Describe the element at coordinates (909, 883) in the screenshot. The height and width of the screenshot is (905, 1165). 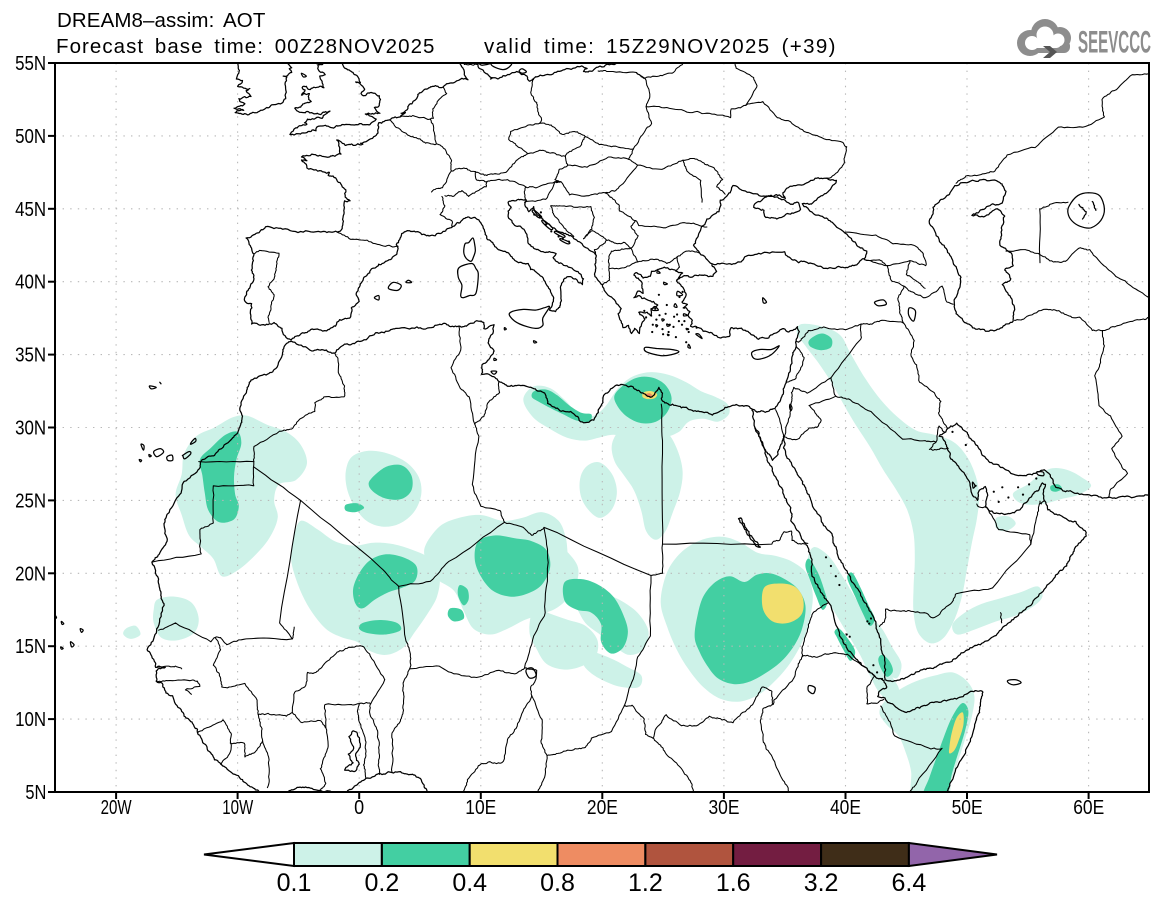
I see `svg-text: 6.4` at that location.